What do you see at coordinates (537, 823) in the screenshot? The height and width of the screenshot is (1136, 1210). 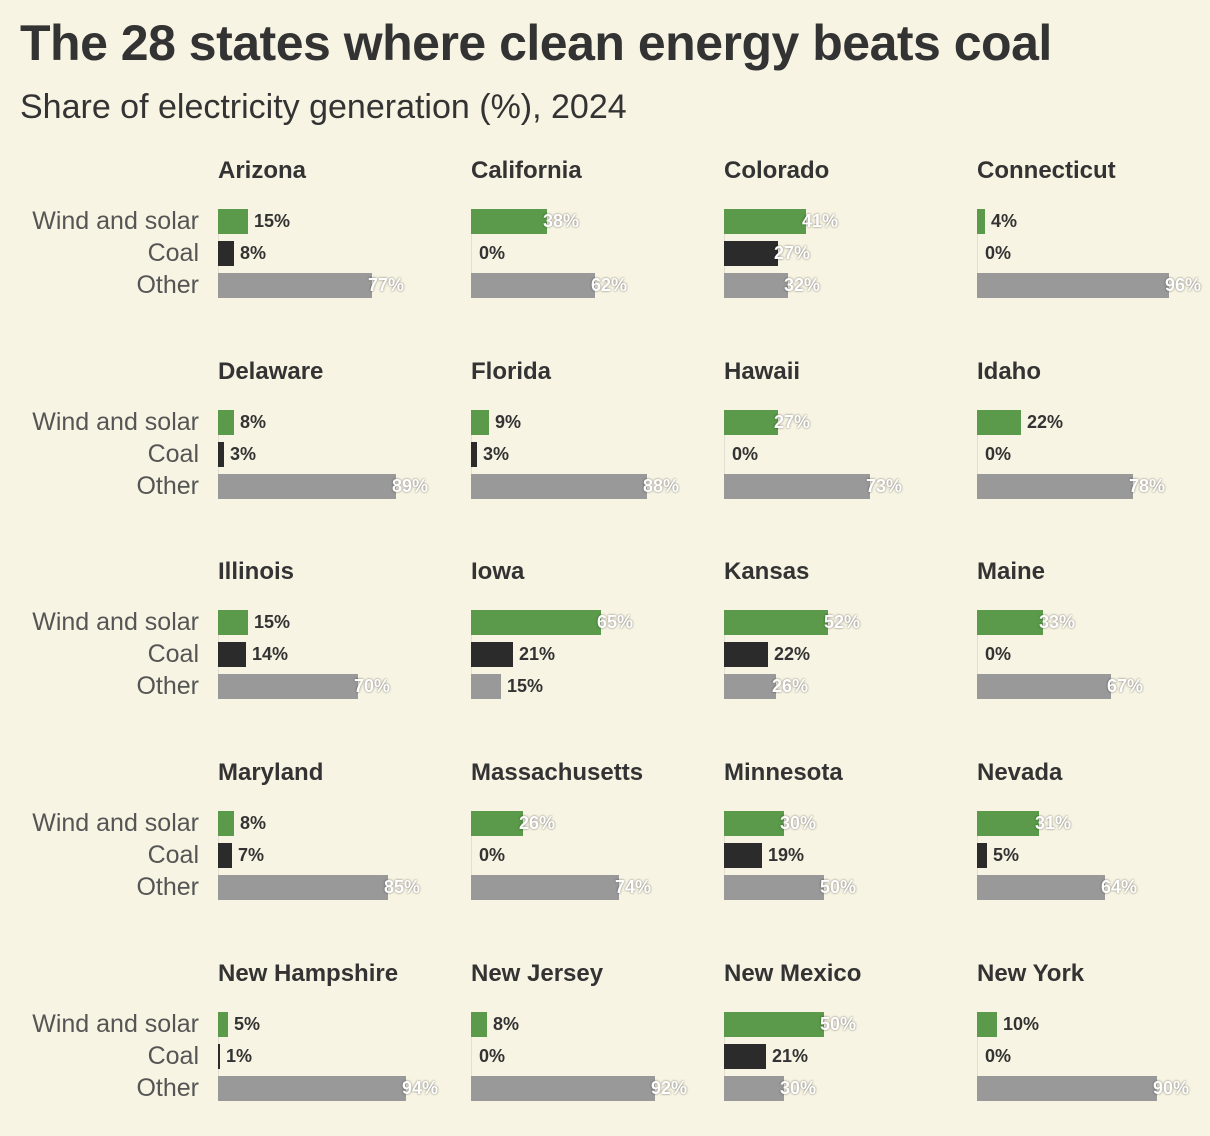 I see `value-label: 26%` at bounding box center [537, 823].